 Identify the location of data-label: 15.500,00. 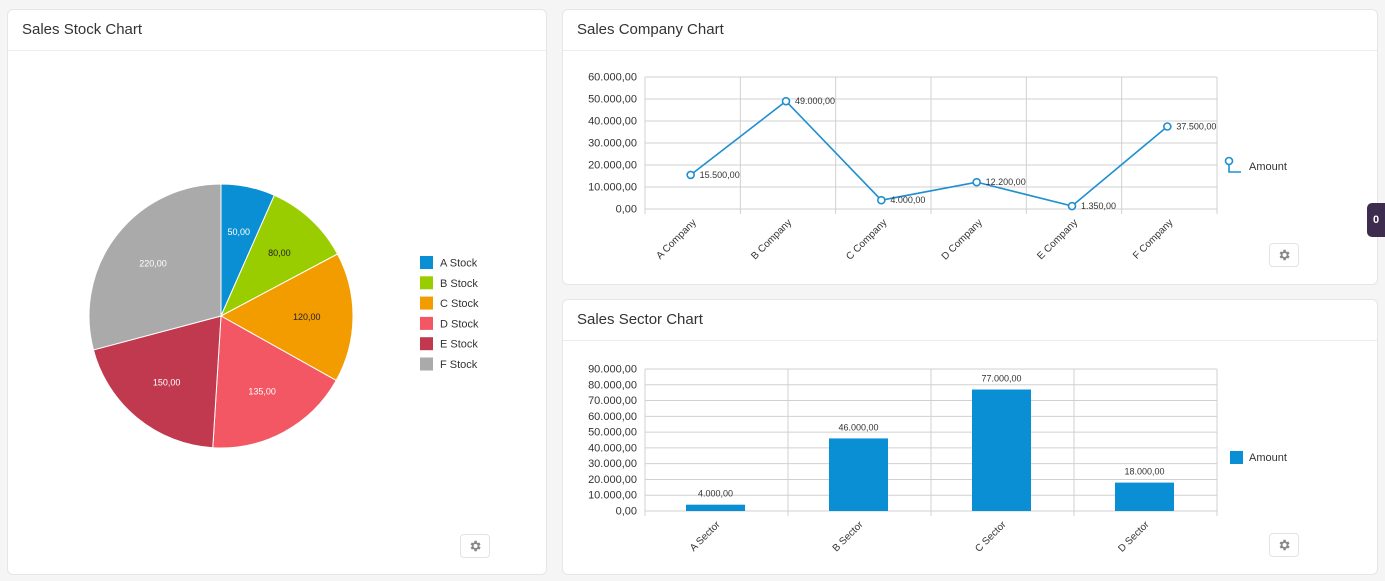
(720, 175).